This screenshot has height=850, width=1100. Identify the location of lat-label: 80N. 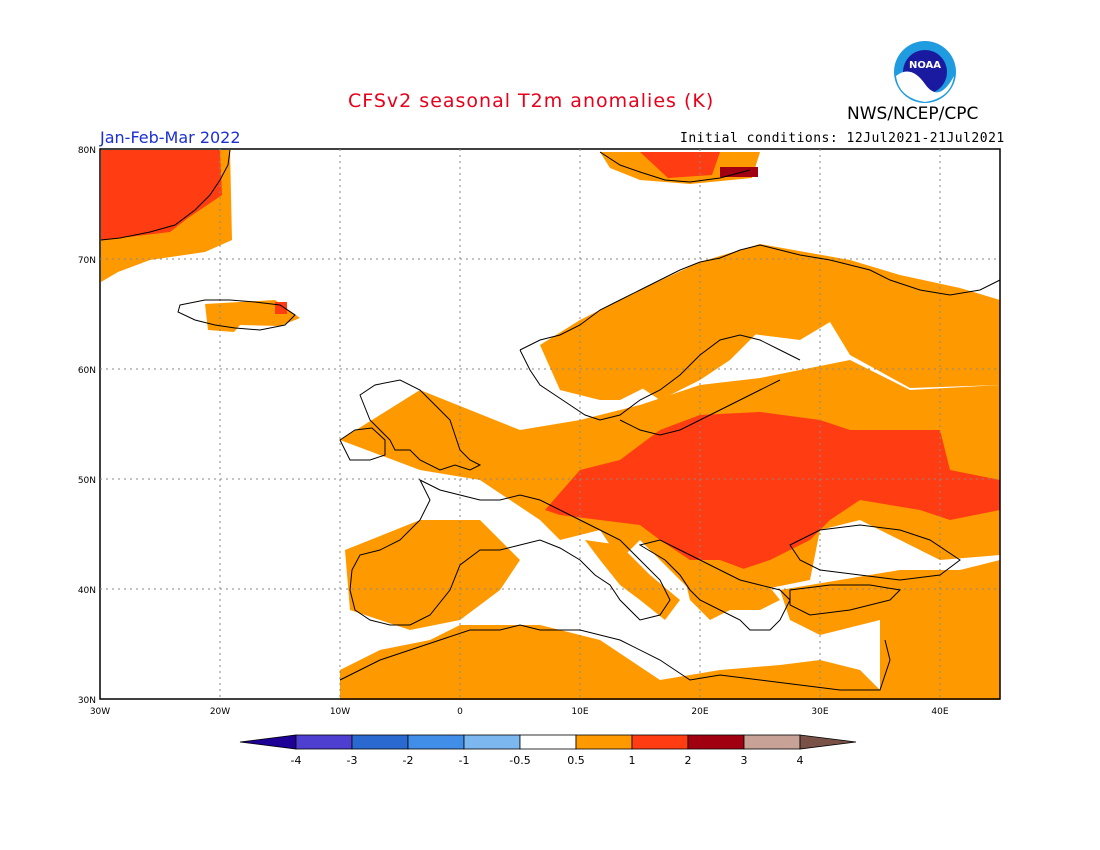
(87, 151).